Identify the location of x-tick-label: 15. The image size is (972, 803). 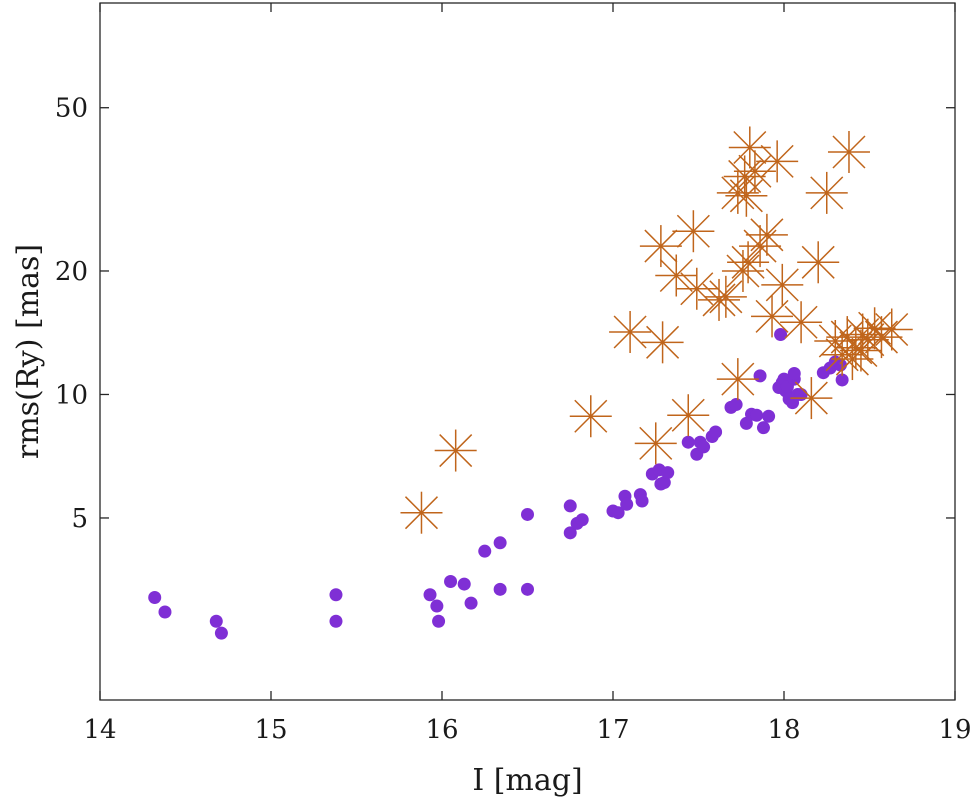
(270, 730).